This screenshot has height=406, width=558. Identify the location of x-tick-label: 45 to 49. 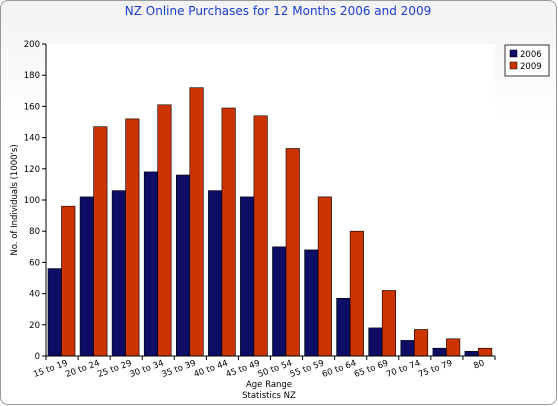
(243, 369).